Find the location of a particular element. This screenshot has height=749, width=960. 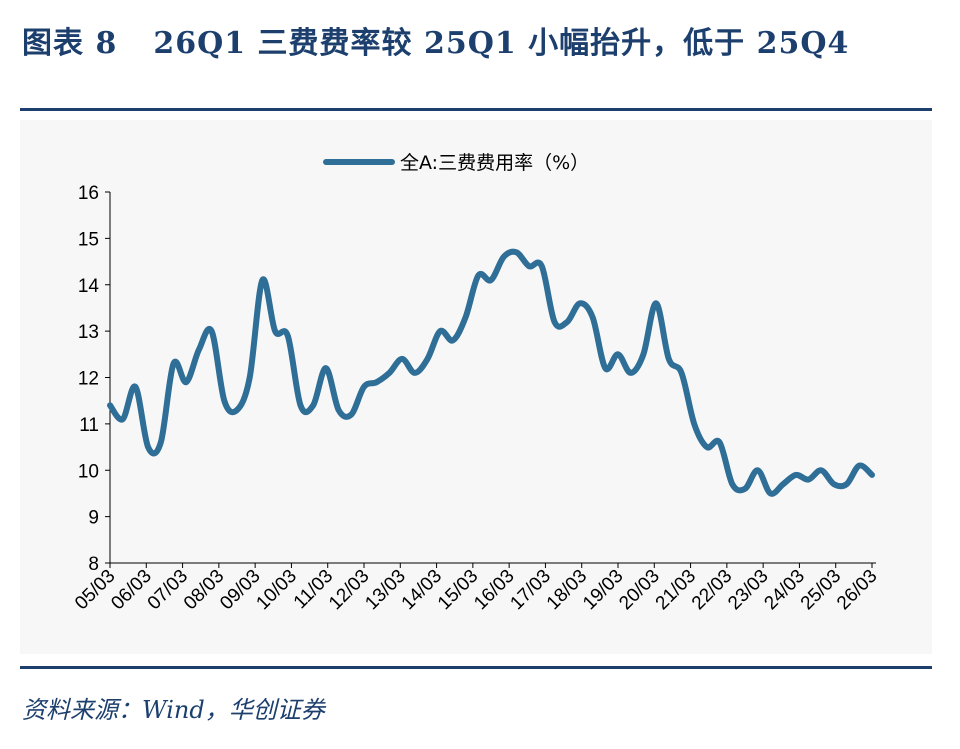

x-tick-label: 22/03 is located at coordinates (712, 590).